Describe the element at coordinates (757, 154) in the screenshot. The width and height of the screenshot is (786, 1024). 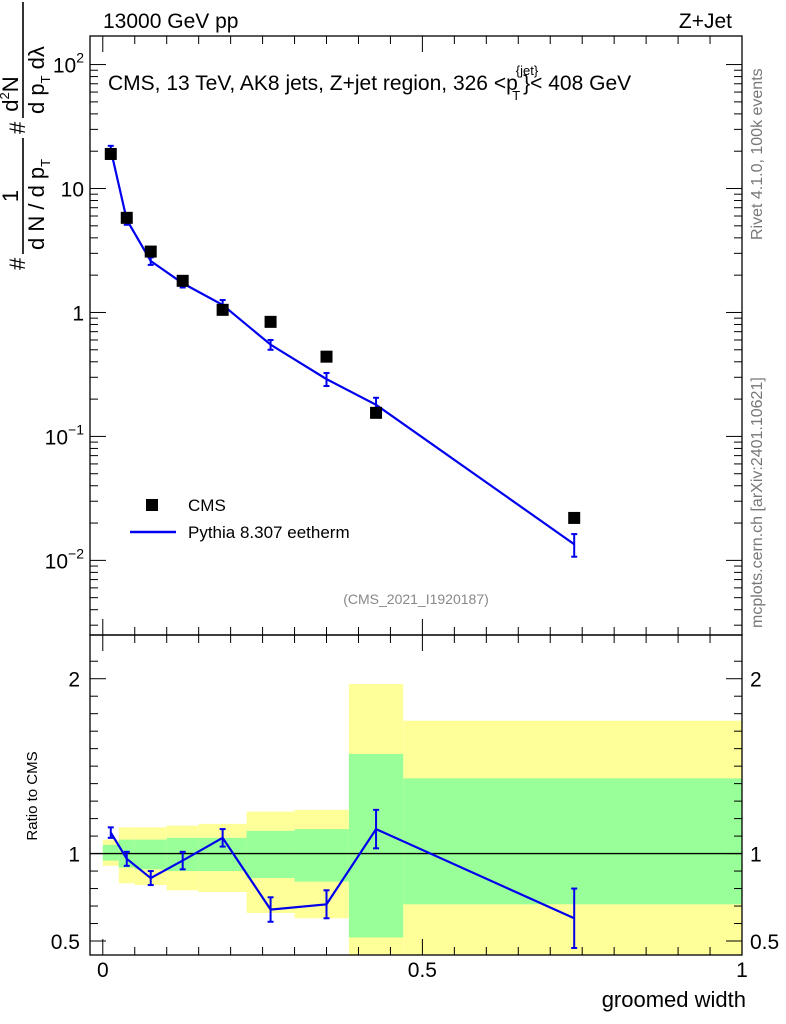
I see `rivet-version-label: Rivet 4.1.0, 100k events` at that location.